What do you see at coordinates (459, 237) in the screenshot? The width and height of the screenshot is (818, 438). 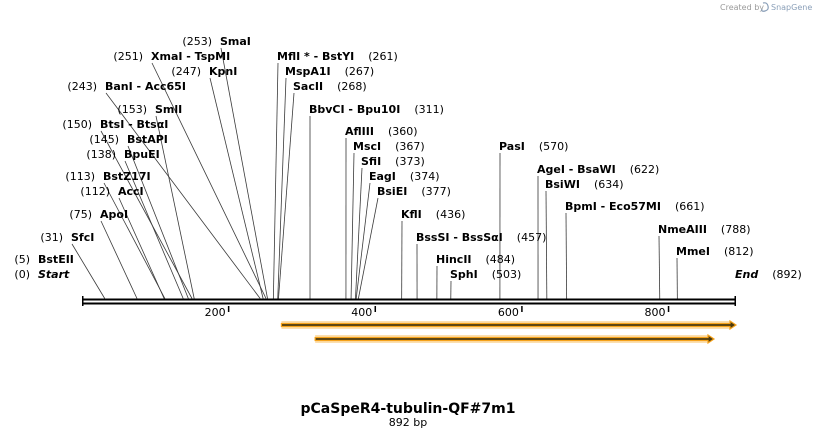 I see `cut-site-name: BssSI - BssSαI` at bounding box center [459, 237].